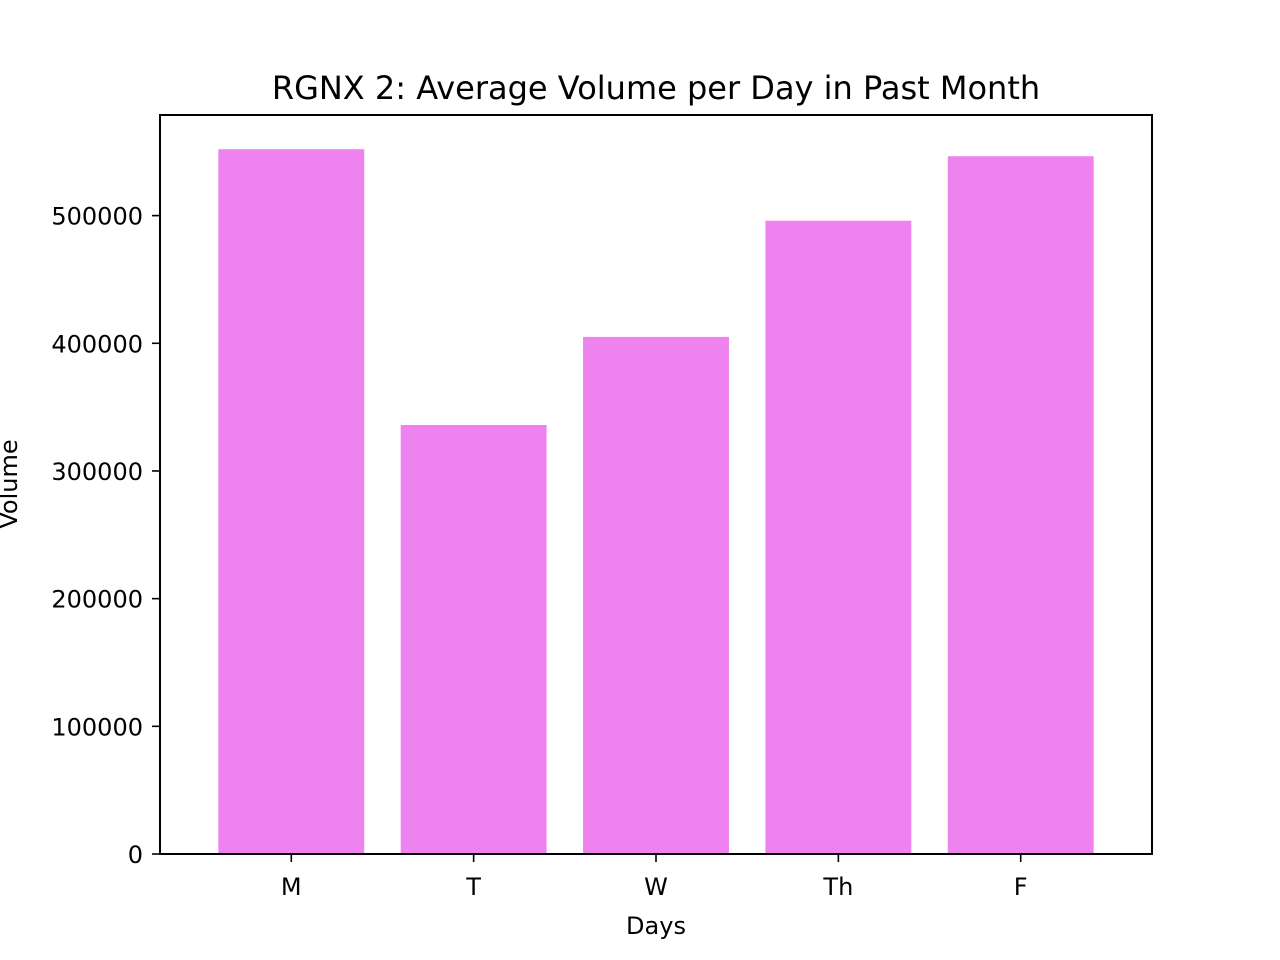 This screenshot has height=960, width=1280. What do you see at coordinates (105, 536) in the screenshot?
I see `y-axis: 0 100000 200000 300000 400000 500000` at bounding box center [105, 536].